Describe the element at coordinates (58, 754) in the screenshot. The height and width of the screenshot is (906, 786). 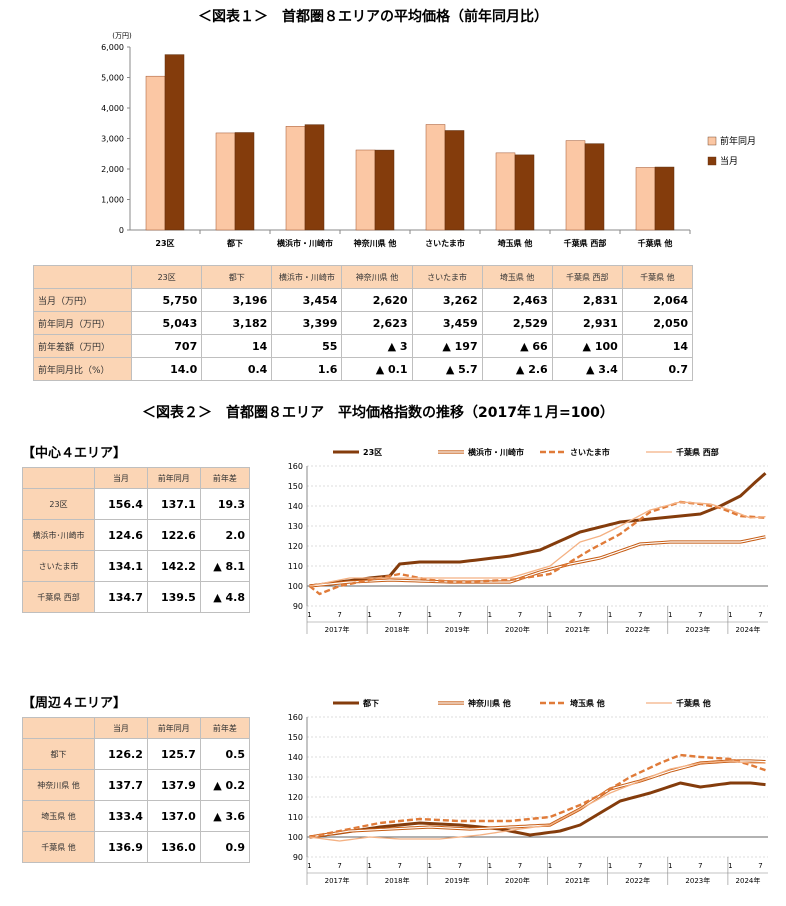
I see `row-label: 都下` at that location.